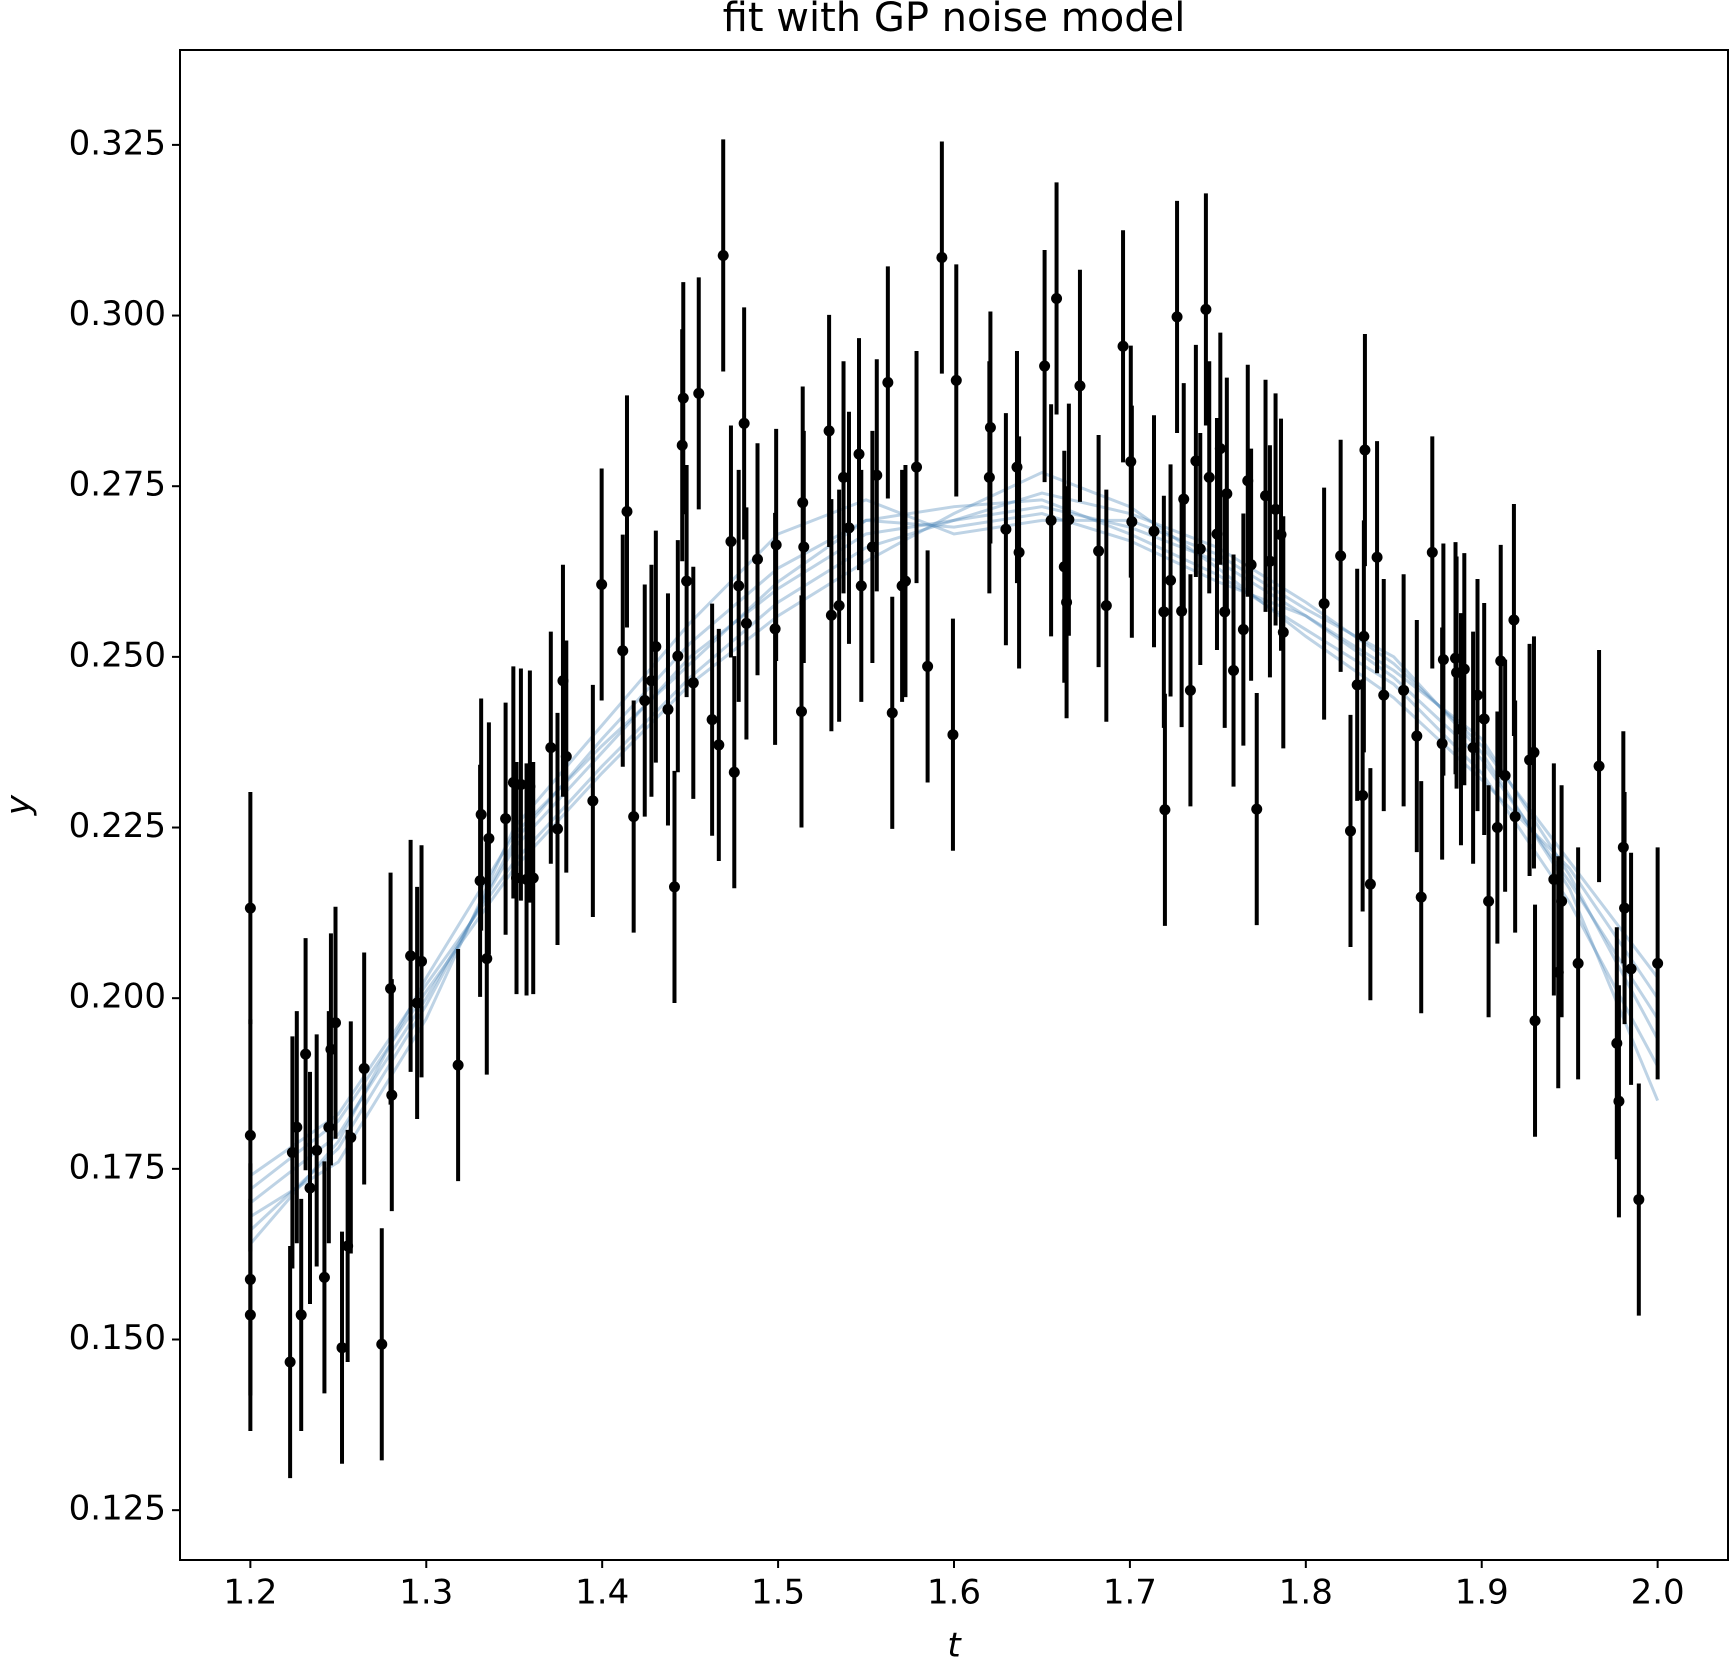  I want to click on x-axis-label: t, so click(954, 1646).